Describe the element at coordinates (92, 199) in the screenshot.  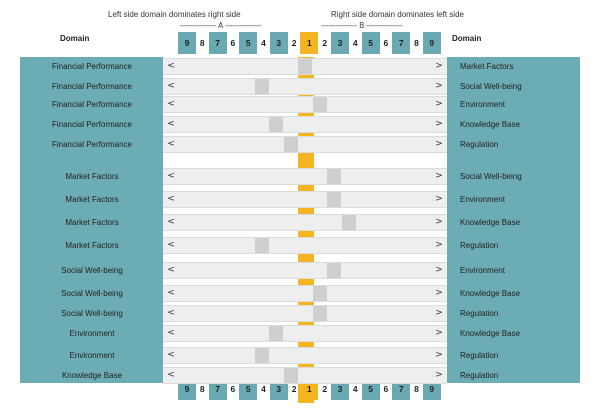
I see `left-domain-label: Market Factors` at that location.